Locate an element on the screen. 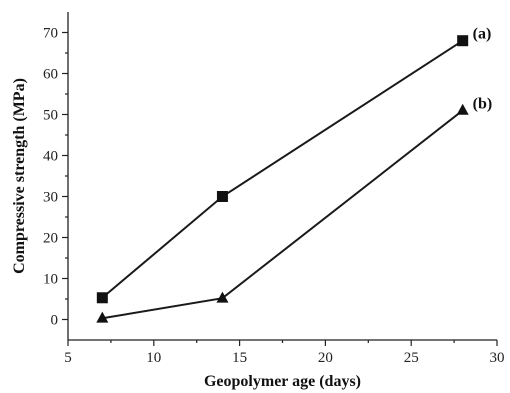 This screenshot has height=393, width=510. y-tick-label: 30 is located at coordinates (50, 198).